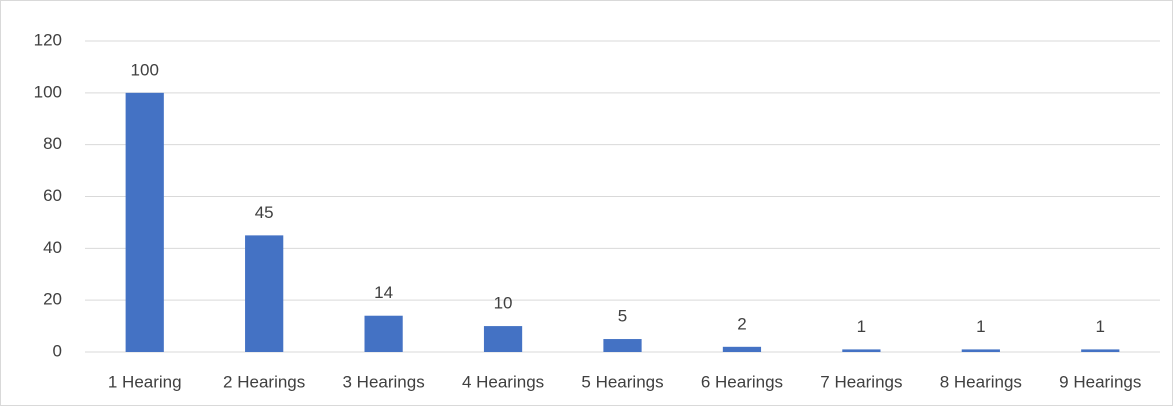 The width and height of the screenshot is (1174, 407). Describe the element at coordinates (503, 381) in the screenshot. I see `x-tick-label: 4 Hearings` at that location.